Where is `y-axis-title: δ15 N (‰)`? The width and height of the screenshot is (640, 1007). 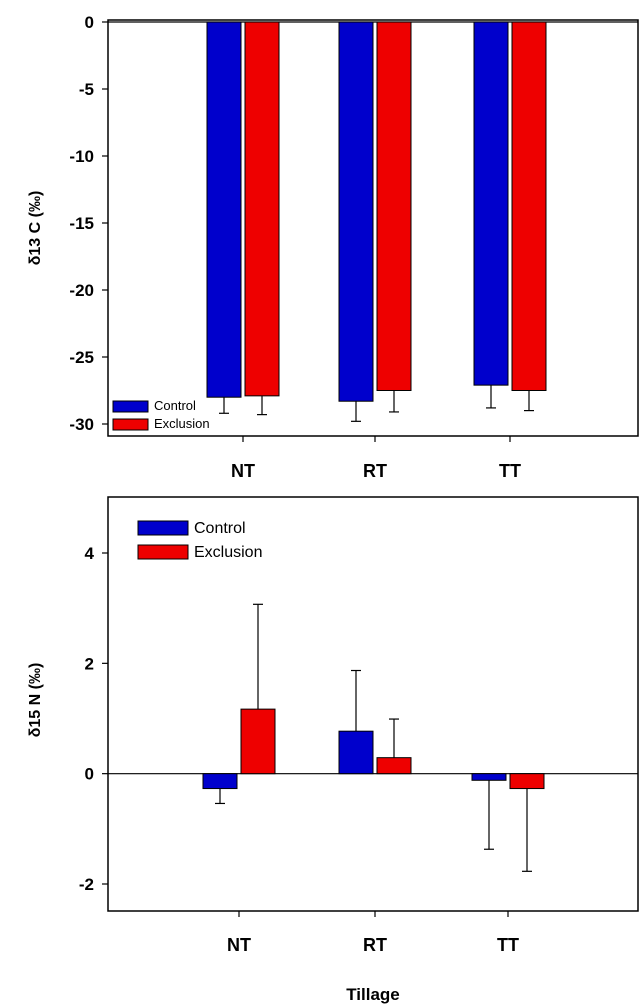
y-axis-title: δ15 N (‰) is located at coordinates (35, 700).